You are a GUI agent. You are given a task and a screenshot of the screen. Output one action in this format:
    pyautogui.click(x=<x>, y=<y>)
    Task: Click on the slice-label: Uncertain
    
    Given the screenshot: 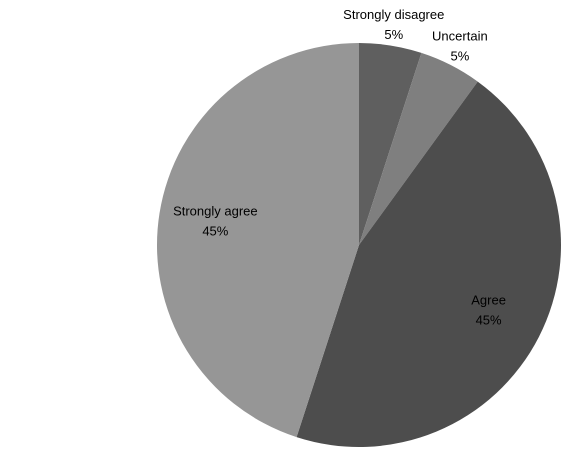 What is the action you would take?
    pyautogui.click(x=460, y=35)
    